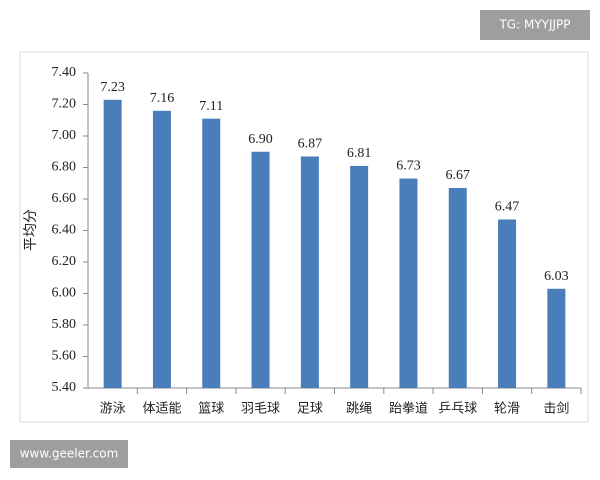 This screenshot has height=480, width=600. I want to click on y-tick-label: 6.00, so click(64, 293).